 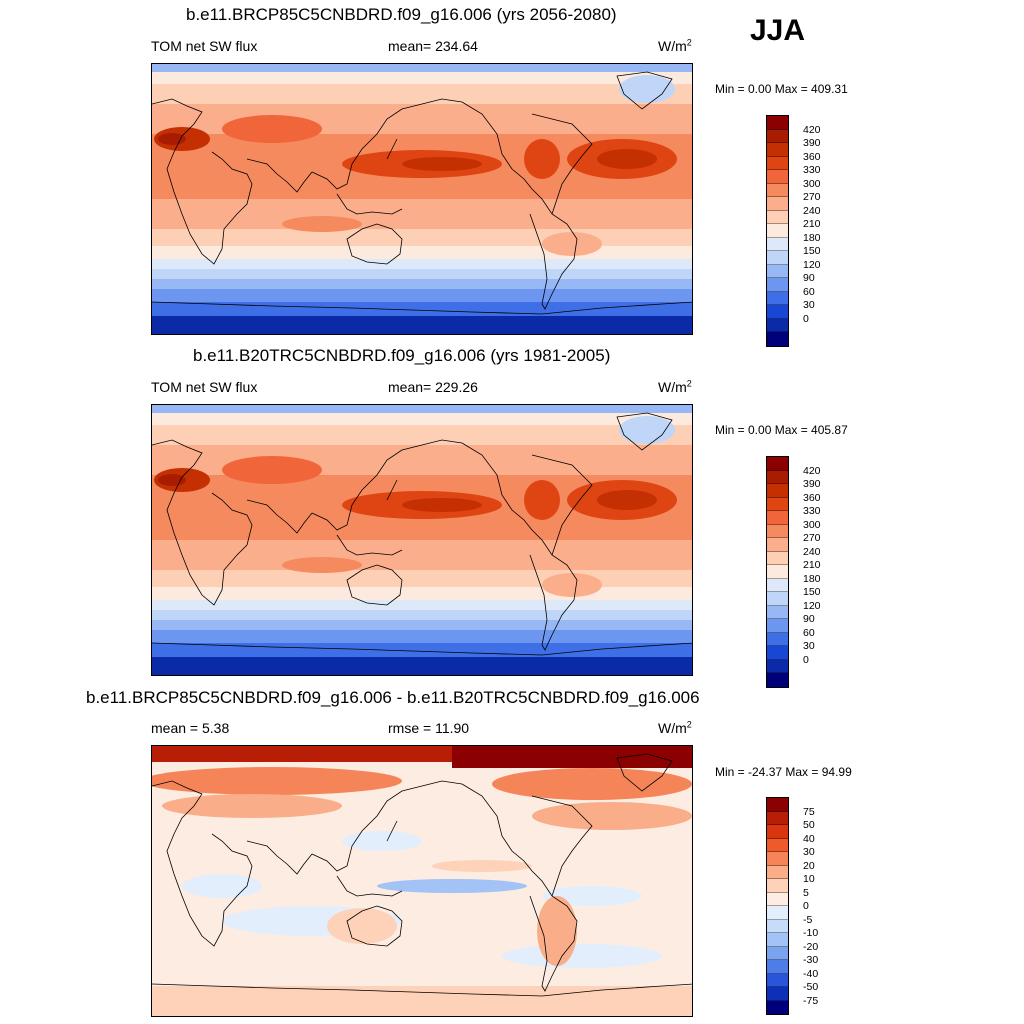 What do you see at coordinates (806, 906) in the screenshot?
I see `colorbar-tick-label: 0` at bounding box center [806, 906].